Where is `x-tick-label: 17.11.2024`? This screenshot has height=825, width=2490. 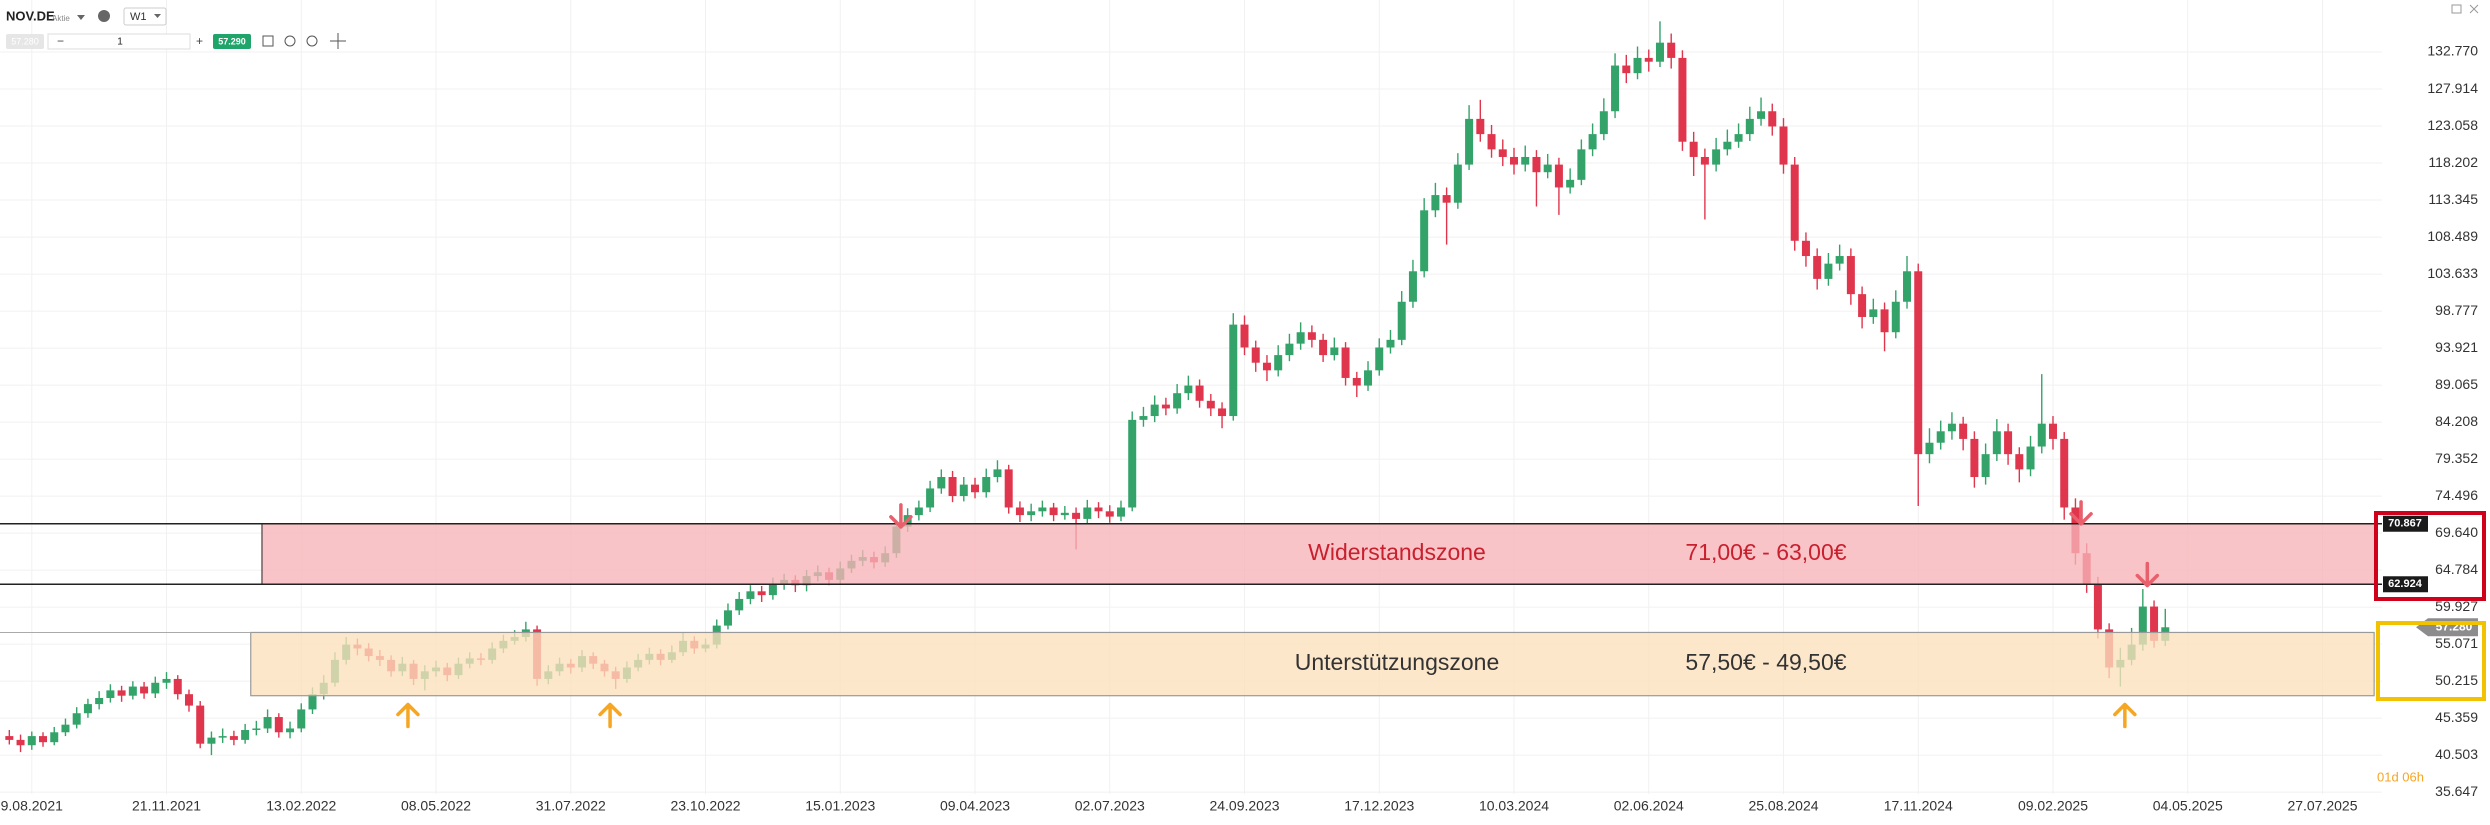
x-tick-label: 17.11.2024 is located at coordinates (1918, 806).